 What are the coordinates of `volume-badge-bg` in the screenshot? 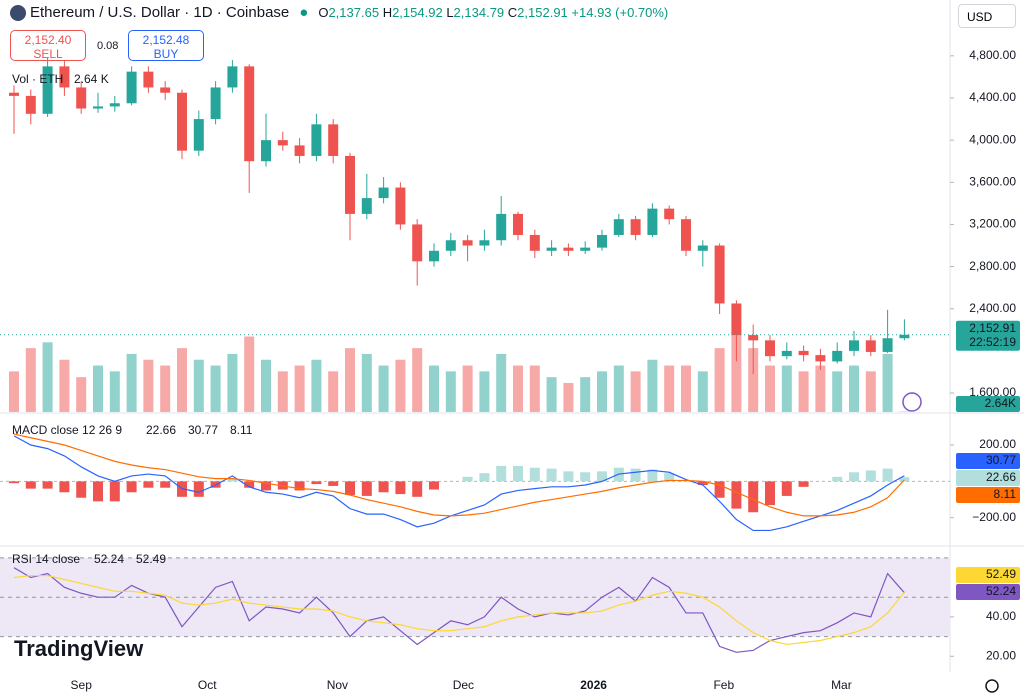 It's located at (988, 404).